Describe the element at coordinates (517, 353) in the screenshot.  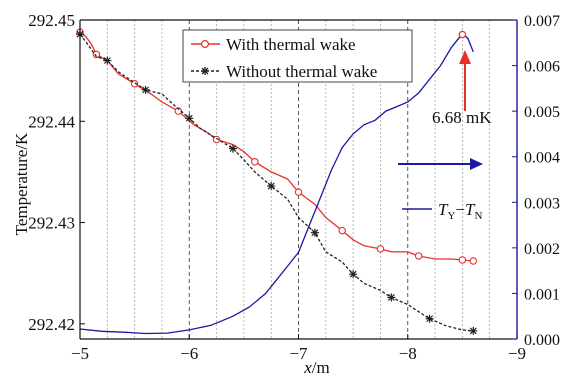
I see `x-tick-label: −9` at that location.